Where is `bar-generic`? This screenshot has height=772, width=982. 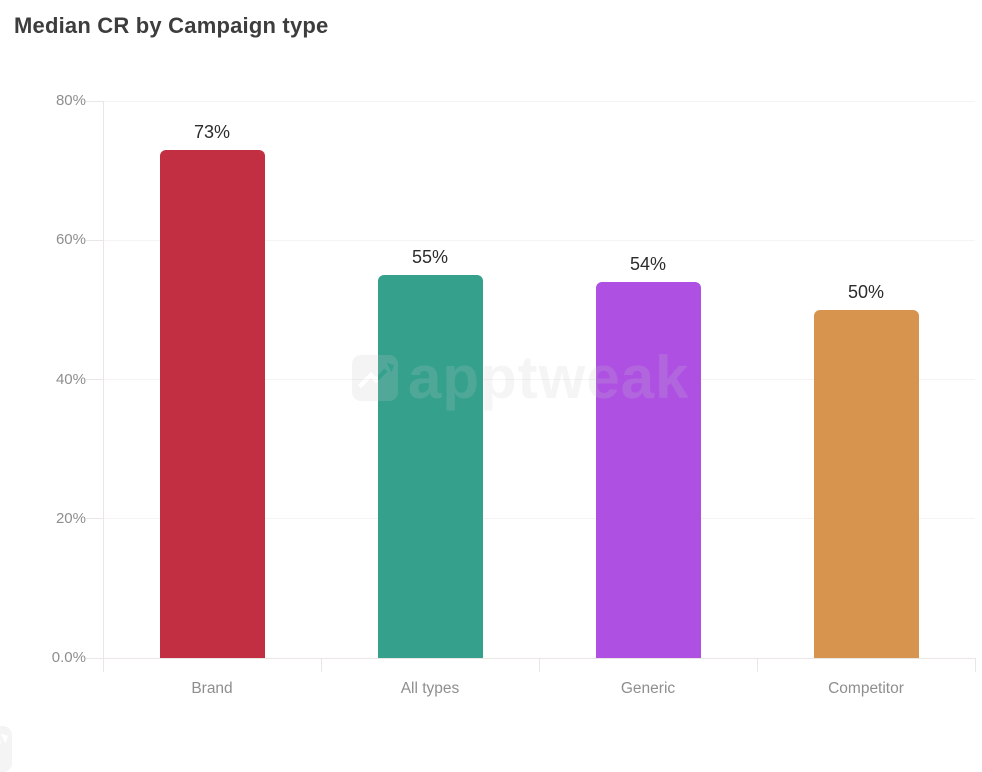 bar-generic is located at coordinates (648, 470).